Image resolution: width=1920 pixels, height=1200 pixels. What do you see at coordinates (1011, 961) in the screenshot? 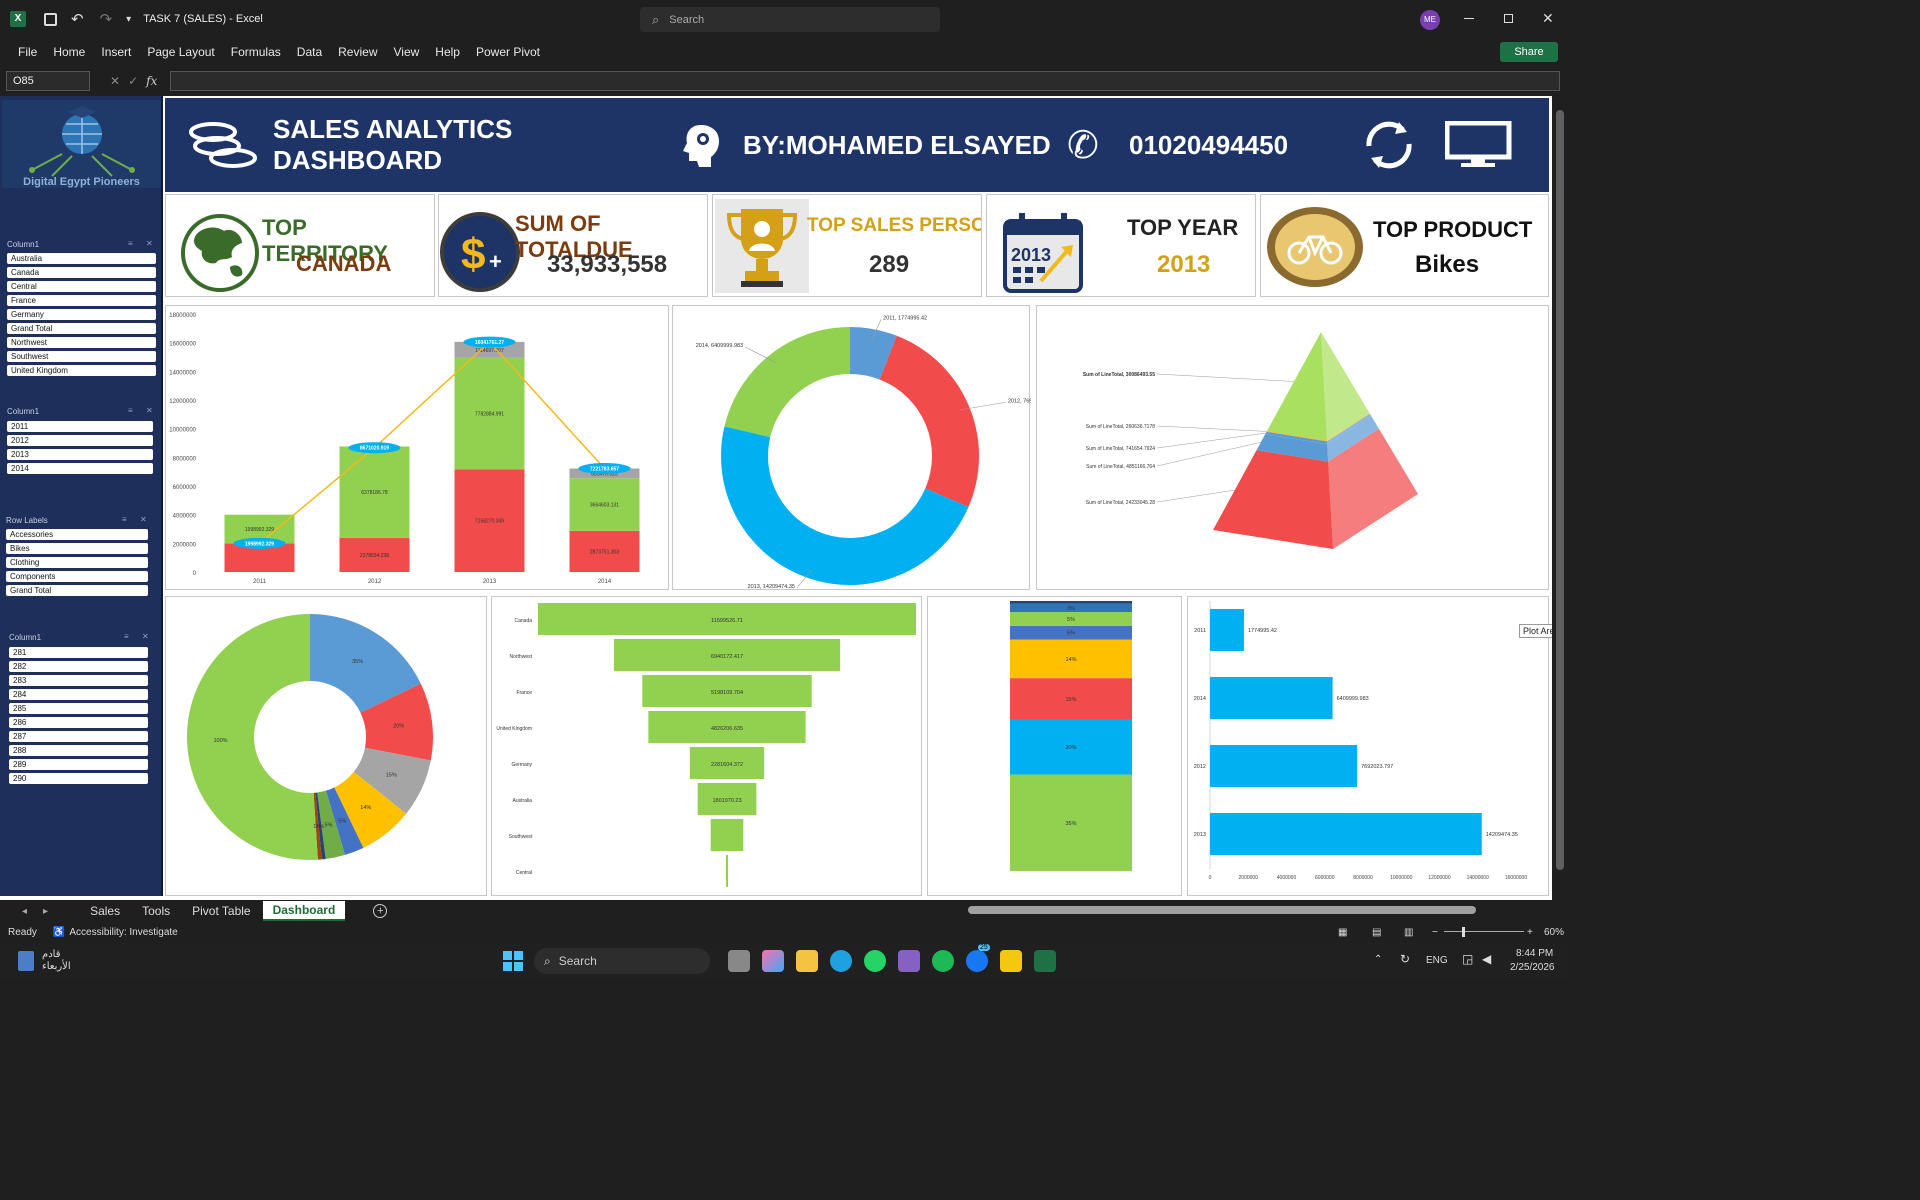
I see `power-bi-icon` at bounding box center [1011, 961].